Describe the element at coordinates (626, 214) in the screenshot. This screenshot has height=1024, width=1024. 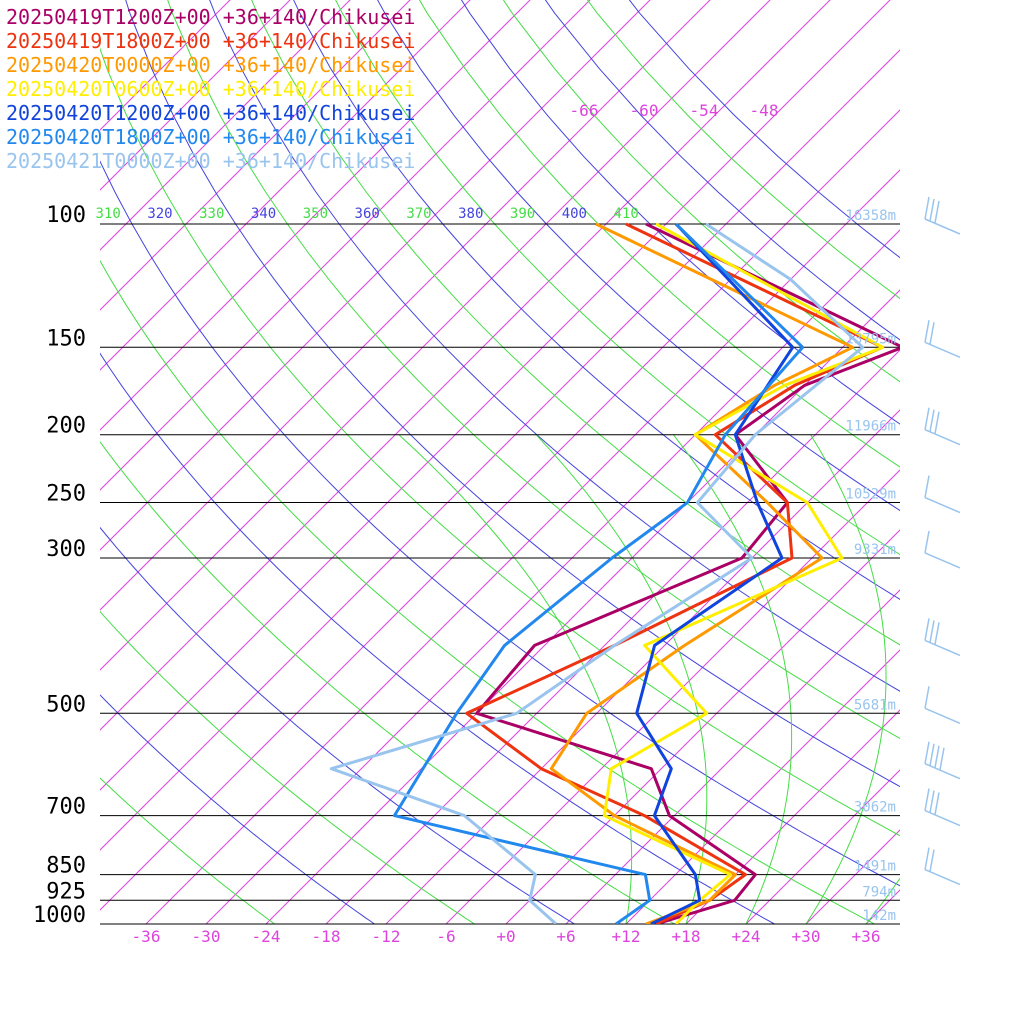
I see `theta-label: 410` at that location.